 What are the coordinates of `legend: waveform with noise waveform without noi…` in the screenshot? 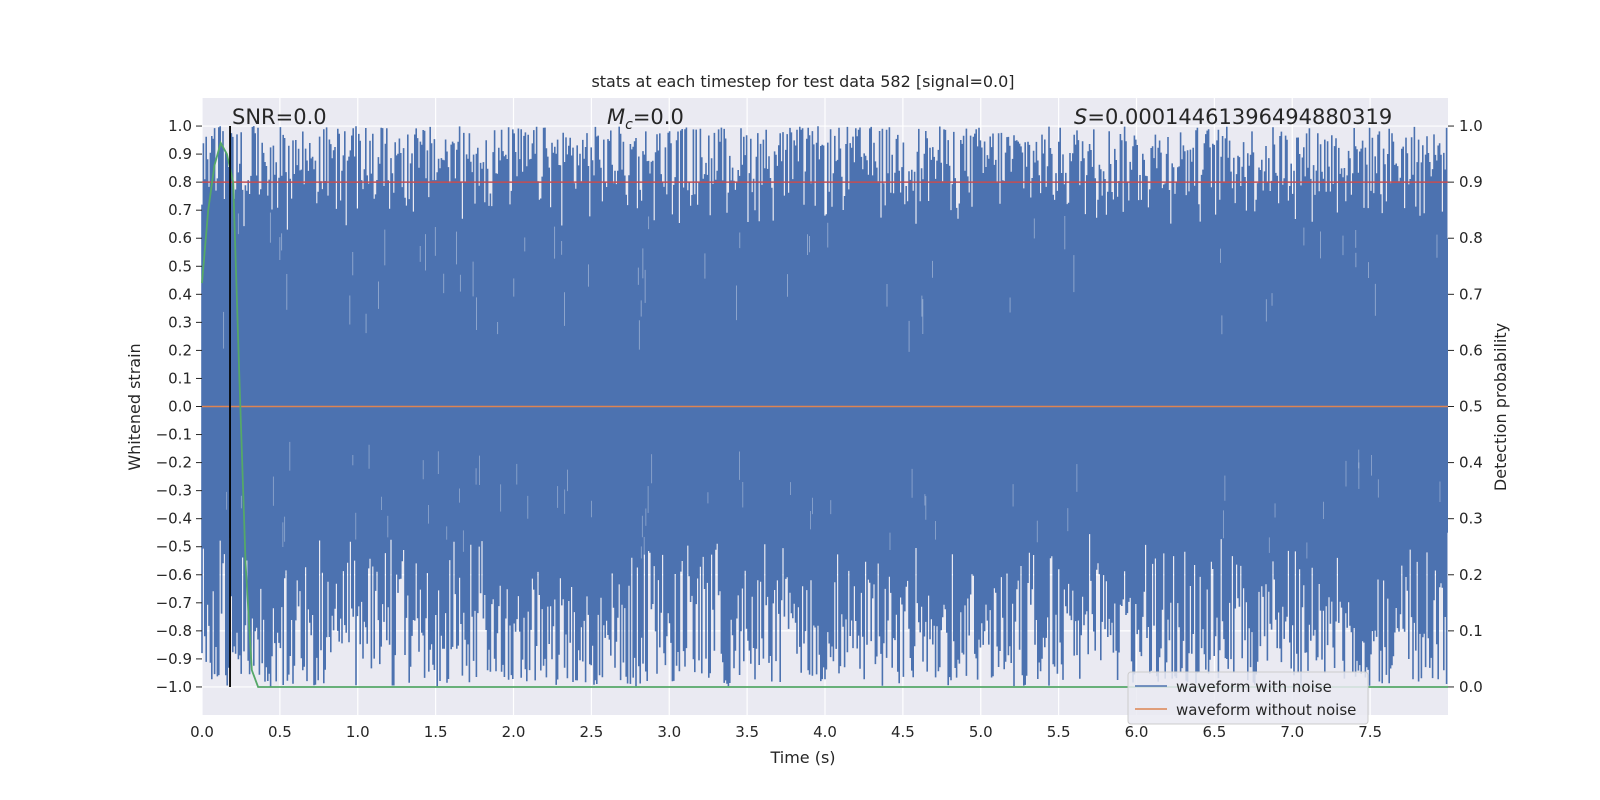 It's located at (1248, 698).